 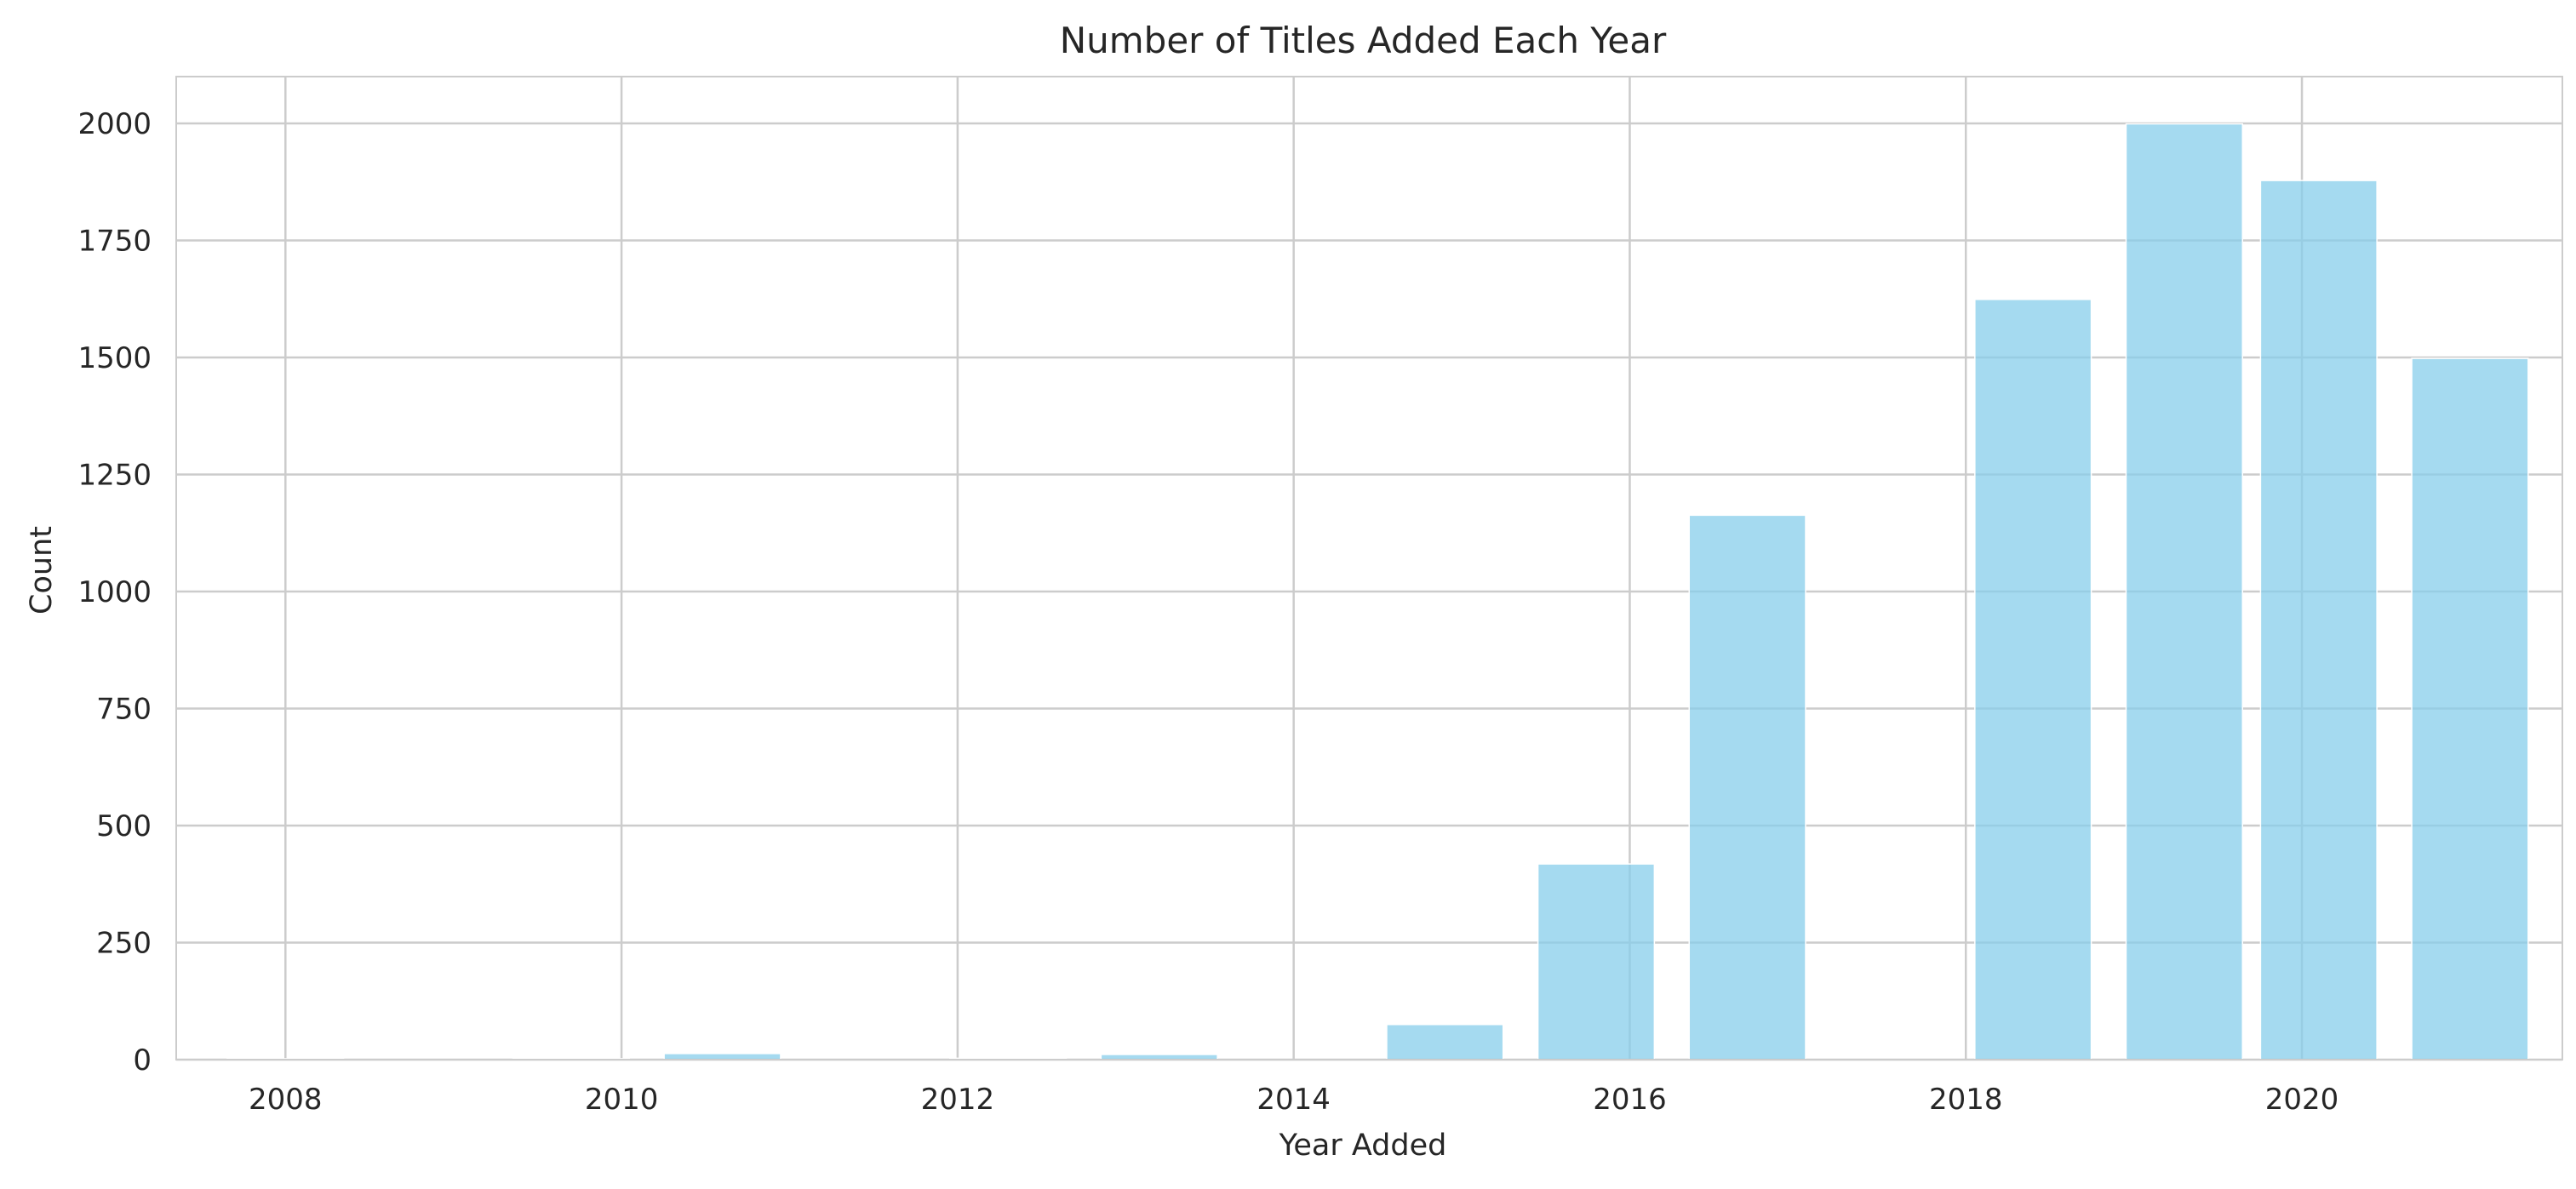 I want to click on y-tick-label: 2000, so click(x=114, y=124).